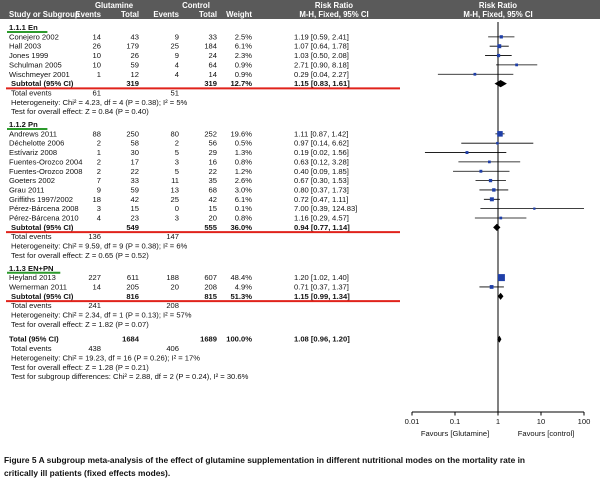 The image size is (600, 486). What do you see at coordinates (135, 218) in the screenshot?
I see `glutamine-total: 23` at bounding box center [135, 218].